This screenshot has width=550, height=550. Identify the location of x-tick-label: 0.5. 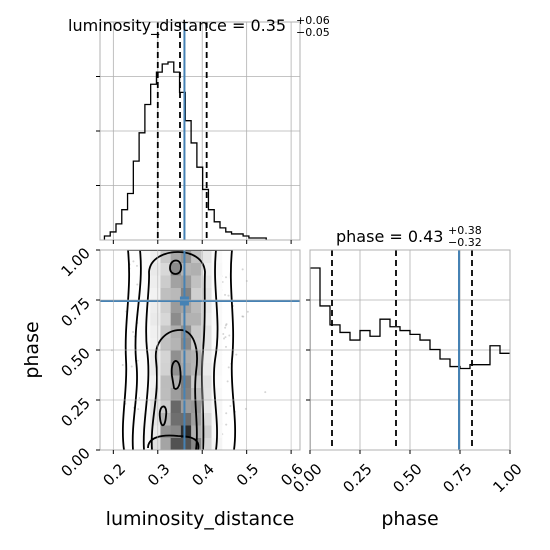
(248, 475).